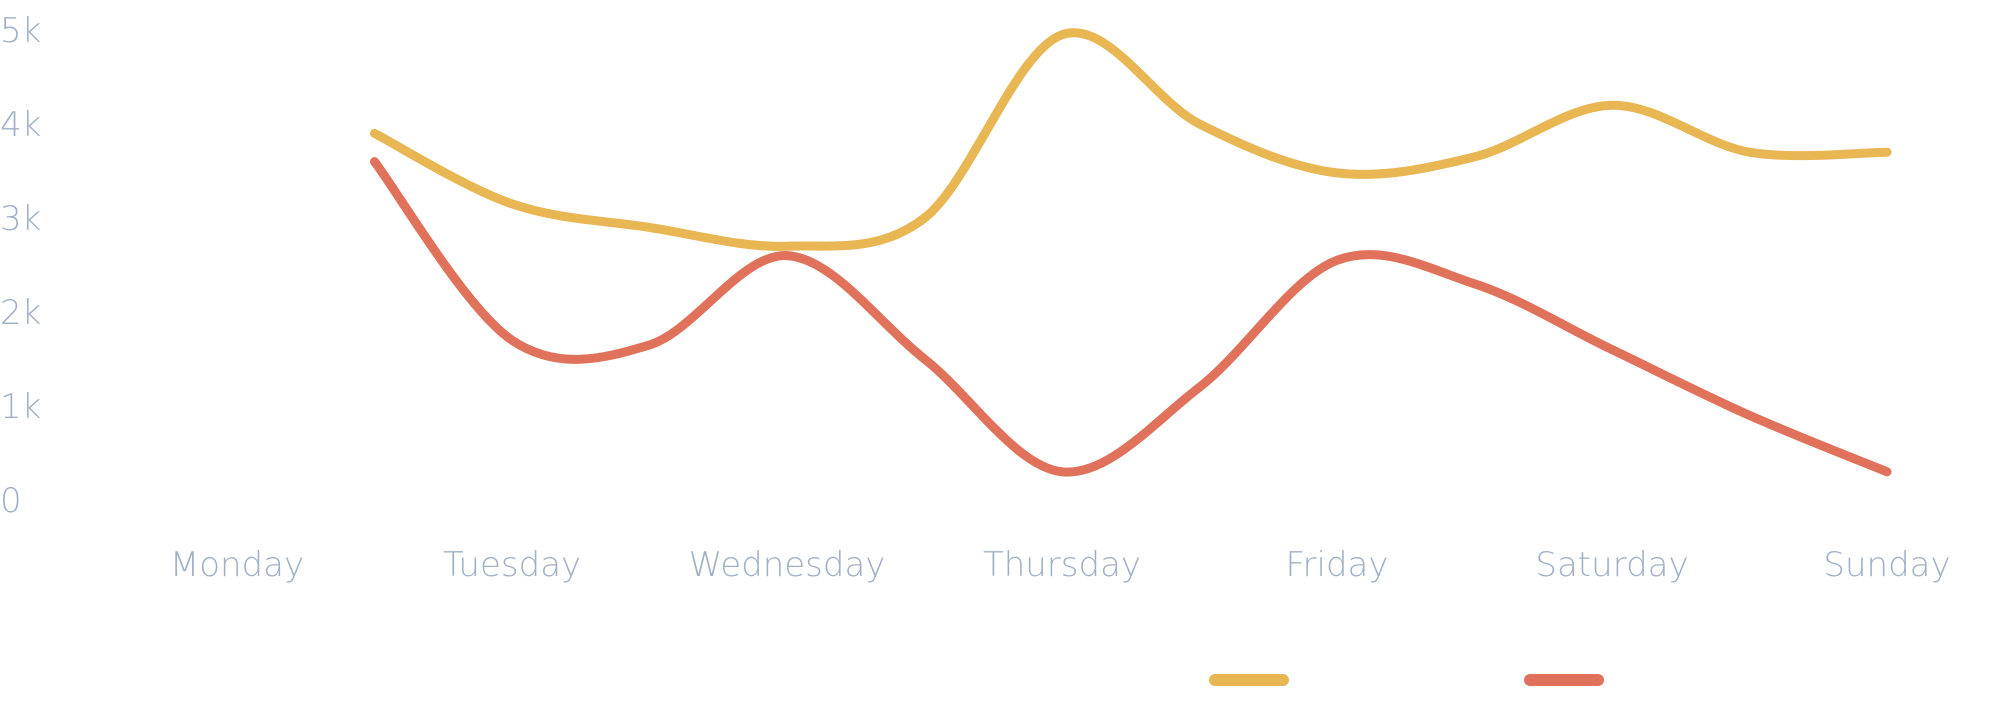  I want to click on y-tick-label: 0, so click(11, 501).